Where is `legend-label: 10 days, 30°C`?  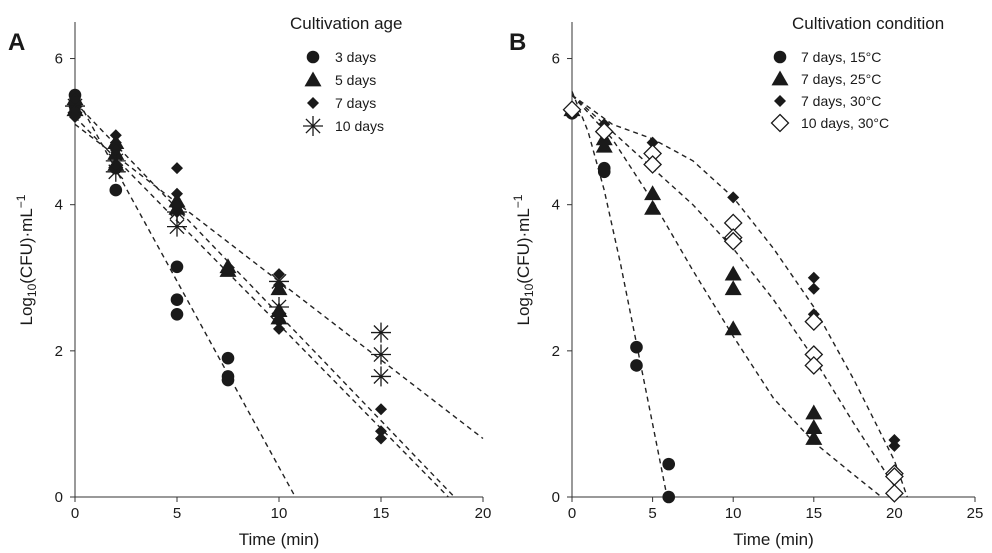 legend-label: 10 days, 30°C is located at coordinates (845, 123).